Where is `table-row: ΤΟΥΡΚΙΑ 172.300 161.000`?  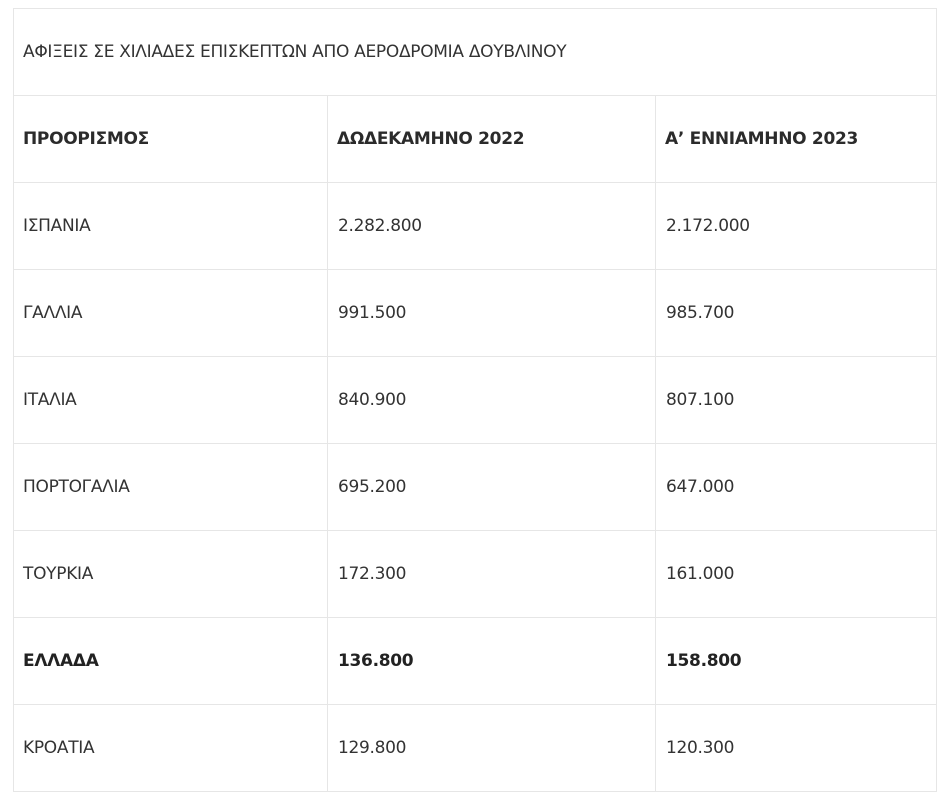 table-row: ΤΟΥΡΚΙΑ 172.300 161.000 is located at coordinates (475, 574).